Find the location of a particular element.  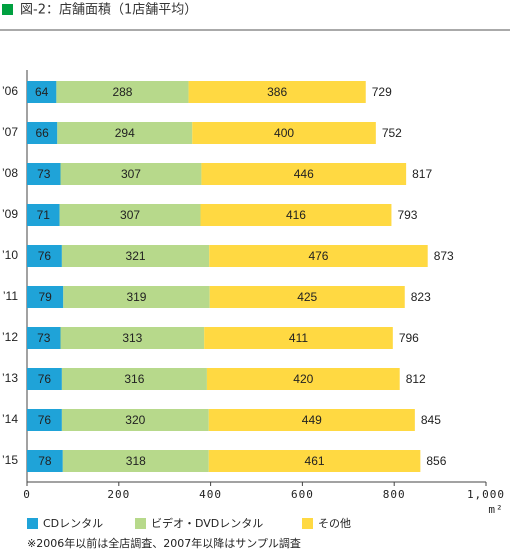

value-label: 386 is located at coordinates (277, 92).